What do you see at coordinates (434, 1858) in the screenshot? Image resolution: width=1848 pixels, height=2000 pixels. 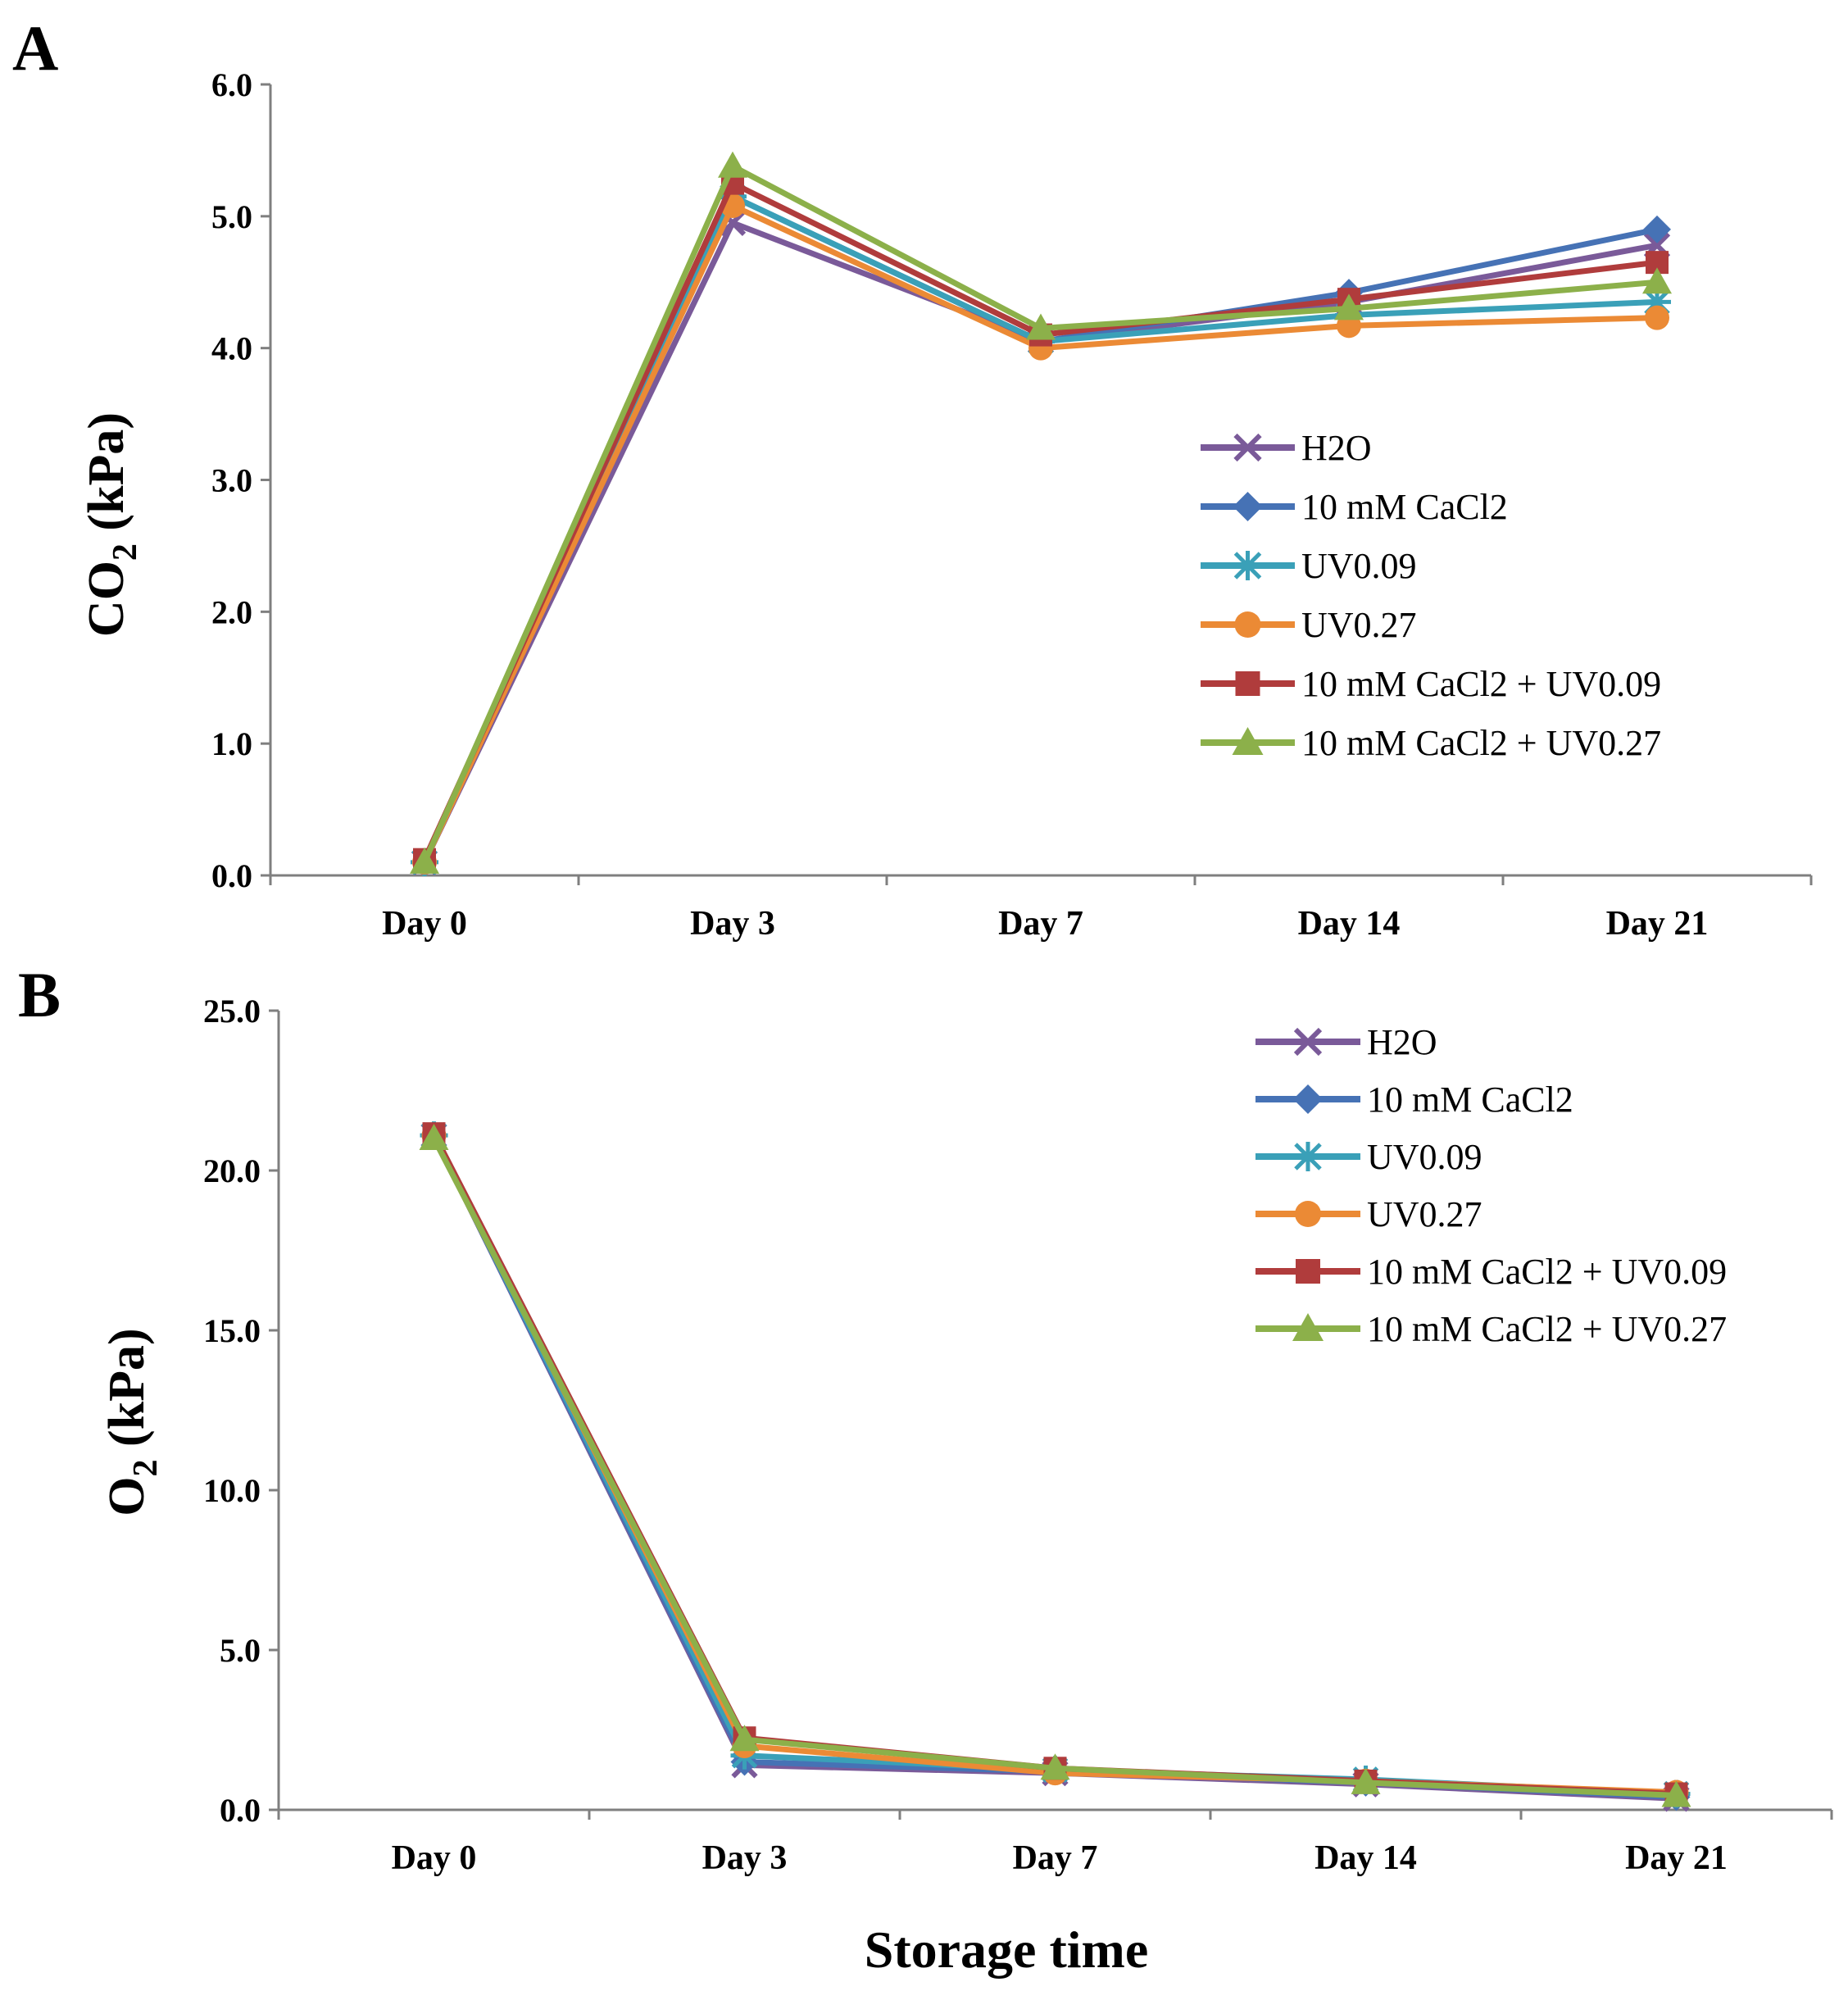 I see `panel-b-x-tick-label: Day 0` at bounding box center [434, 1858].